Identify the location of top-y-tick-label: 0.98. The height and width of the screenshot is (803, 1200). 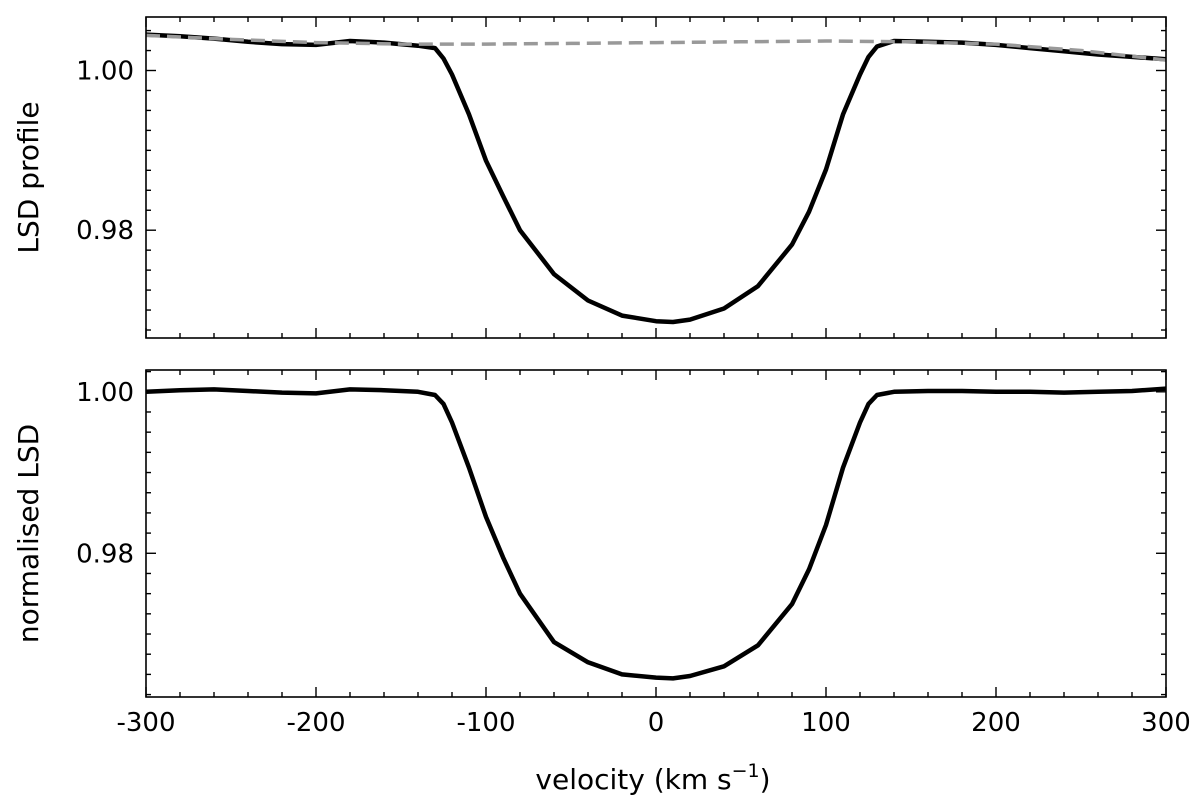
(105, 231).